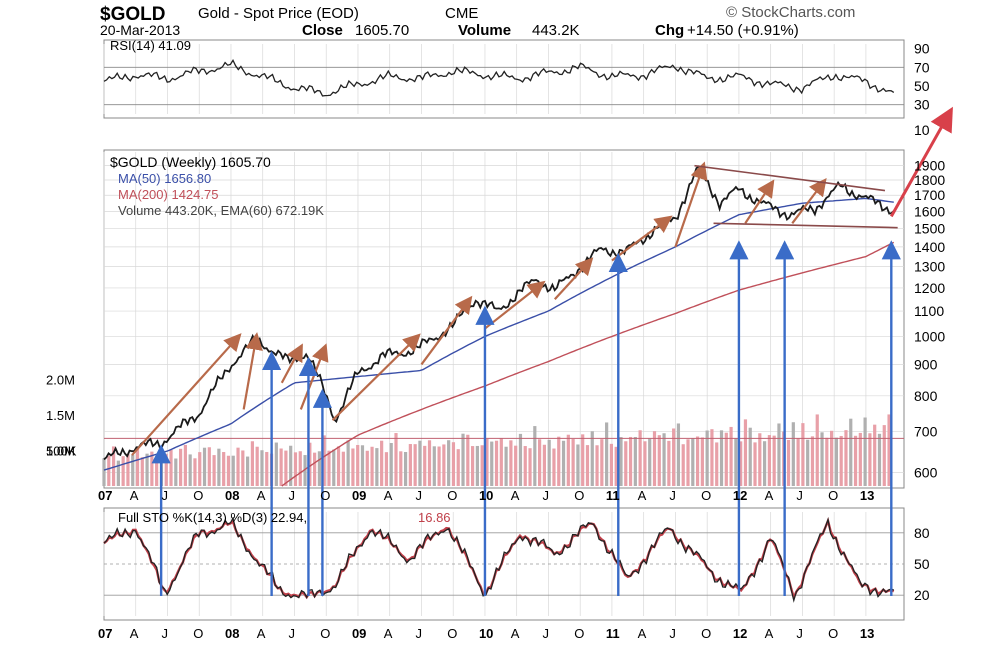  I want to click on header-close-label: Close, so click(322, 30).